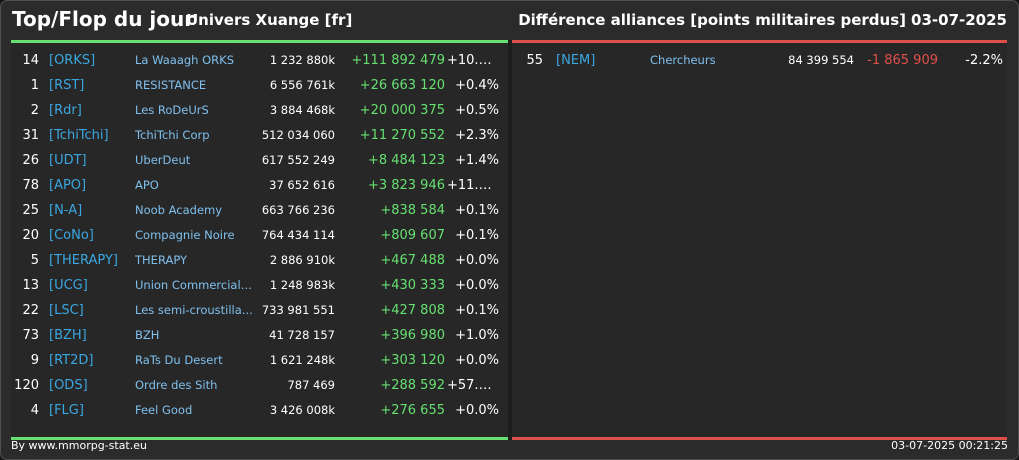 The height and width of the screenshot is (460, 1019). I want to click on points-difference: +20 000 375, so click(402, 110).